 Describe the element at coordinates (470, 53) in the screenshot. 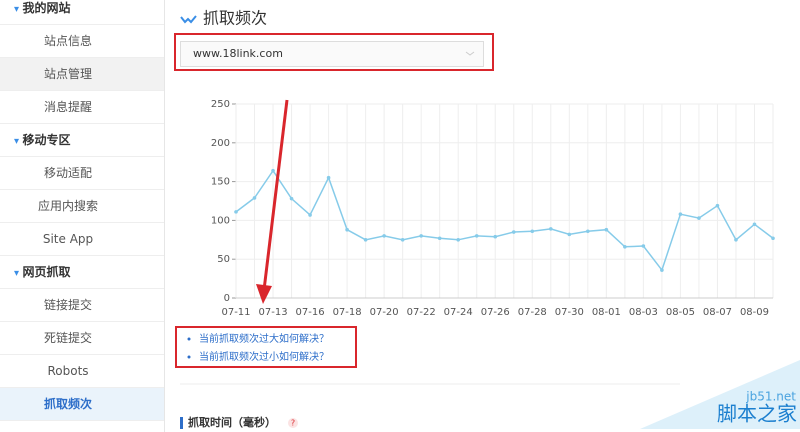

I see `select-caret` at that location.